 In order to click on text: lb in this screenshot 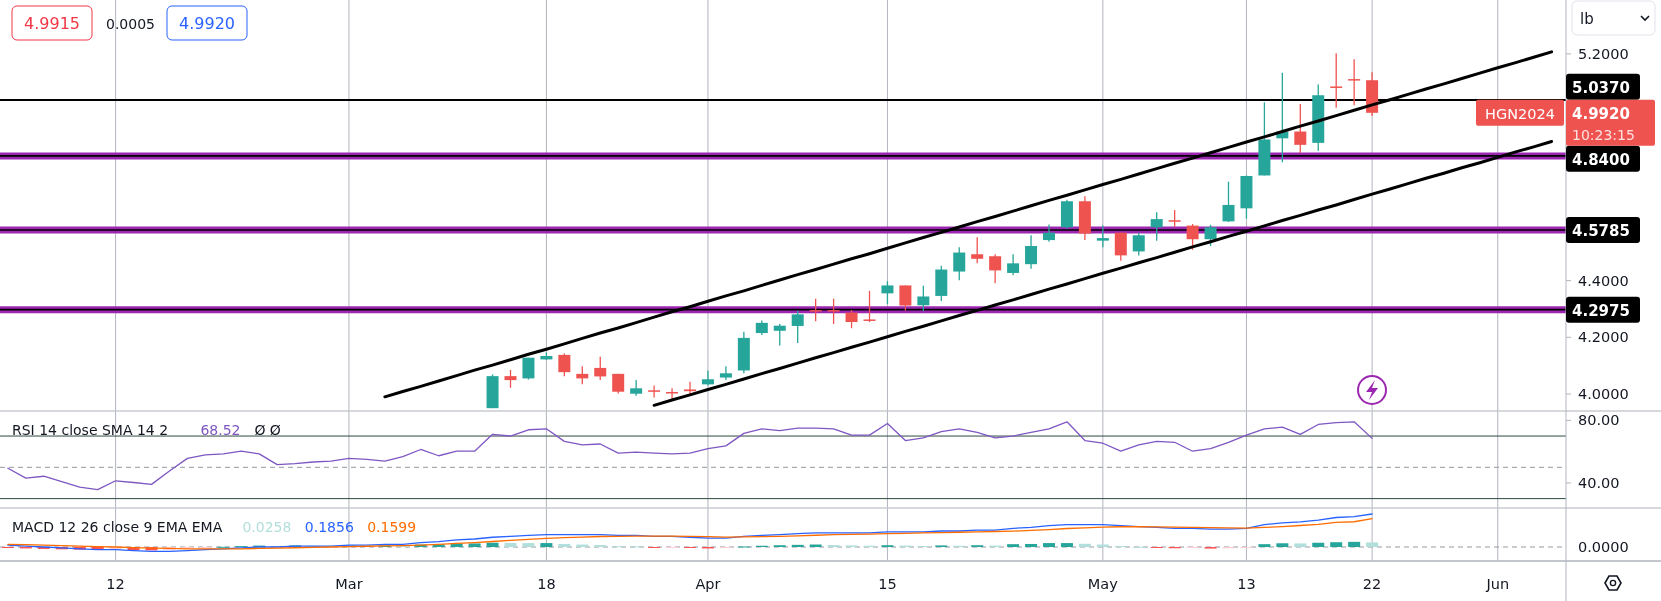, I will do `click(1587, 19)`.